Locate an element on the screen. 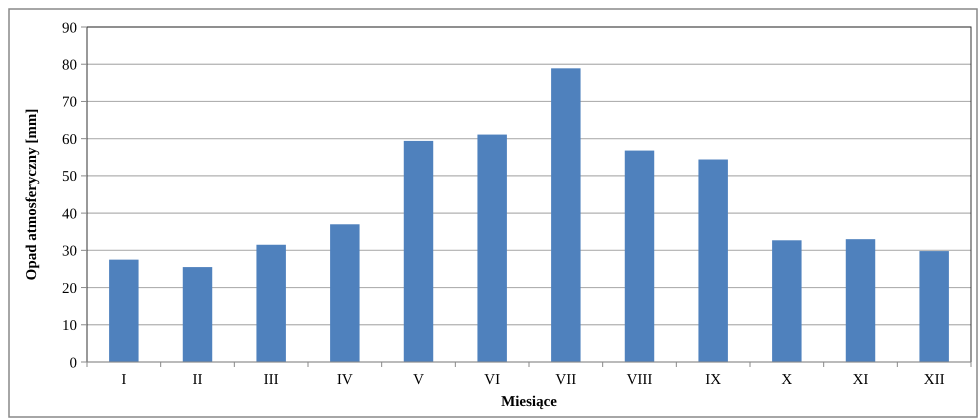  x-tick-label: II is located at coordinates (197, 380).